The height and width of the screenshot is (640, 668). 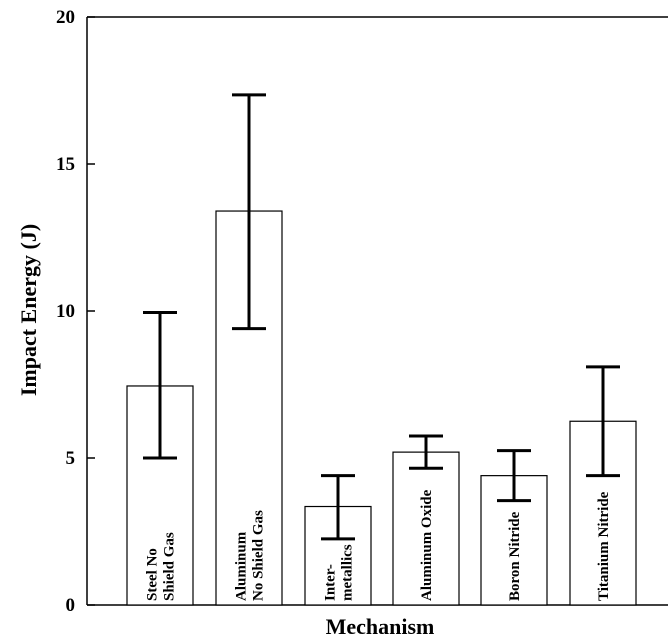 I want to click on y-tick-label: 5, so click(x=71, y=458).